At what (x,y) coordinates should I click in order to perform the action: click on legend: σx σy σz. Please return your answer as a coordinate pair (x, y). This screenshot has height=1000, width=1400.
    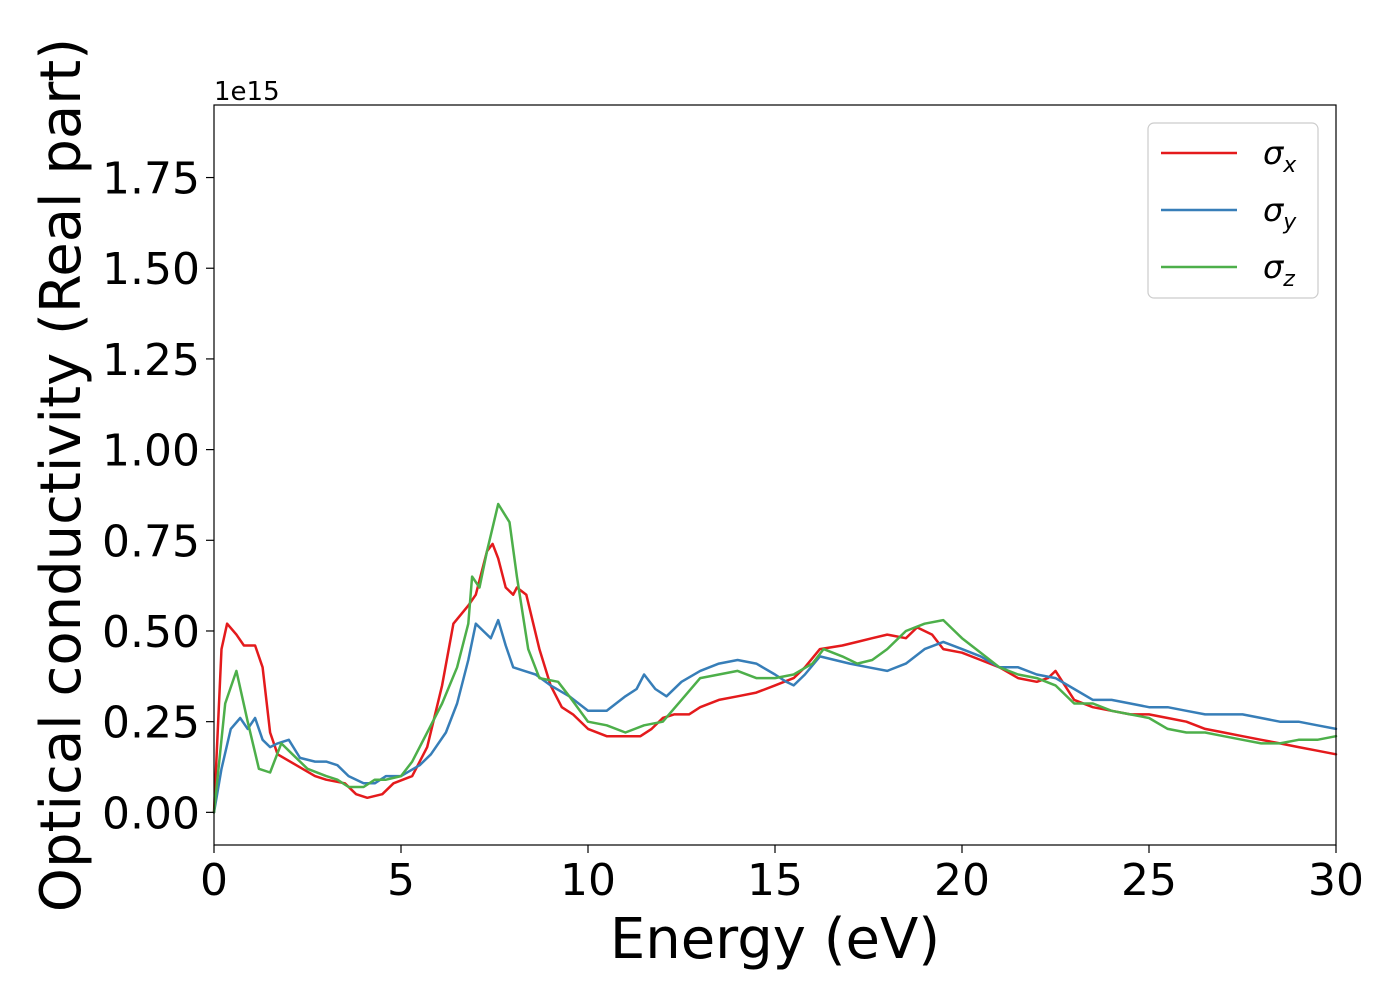
    Looking at the image, I should click on (1233, 210).